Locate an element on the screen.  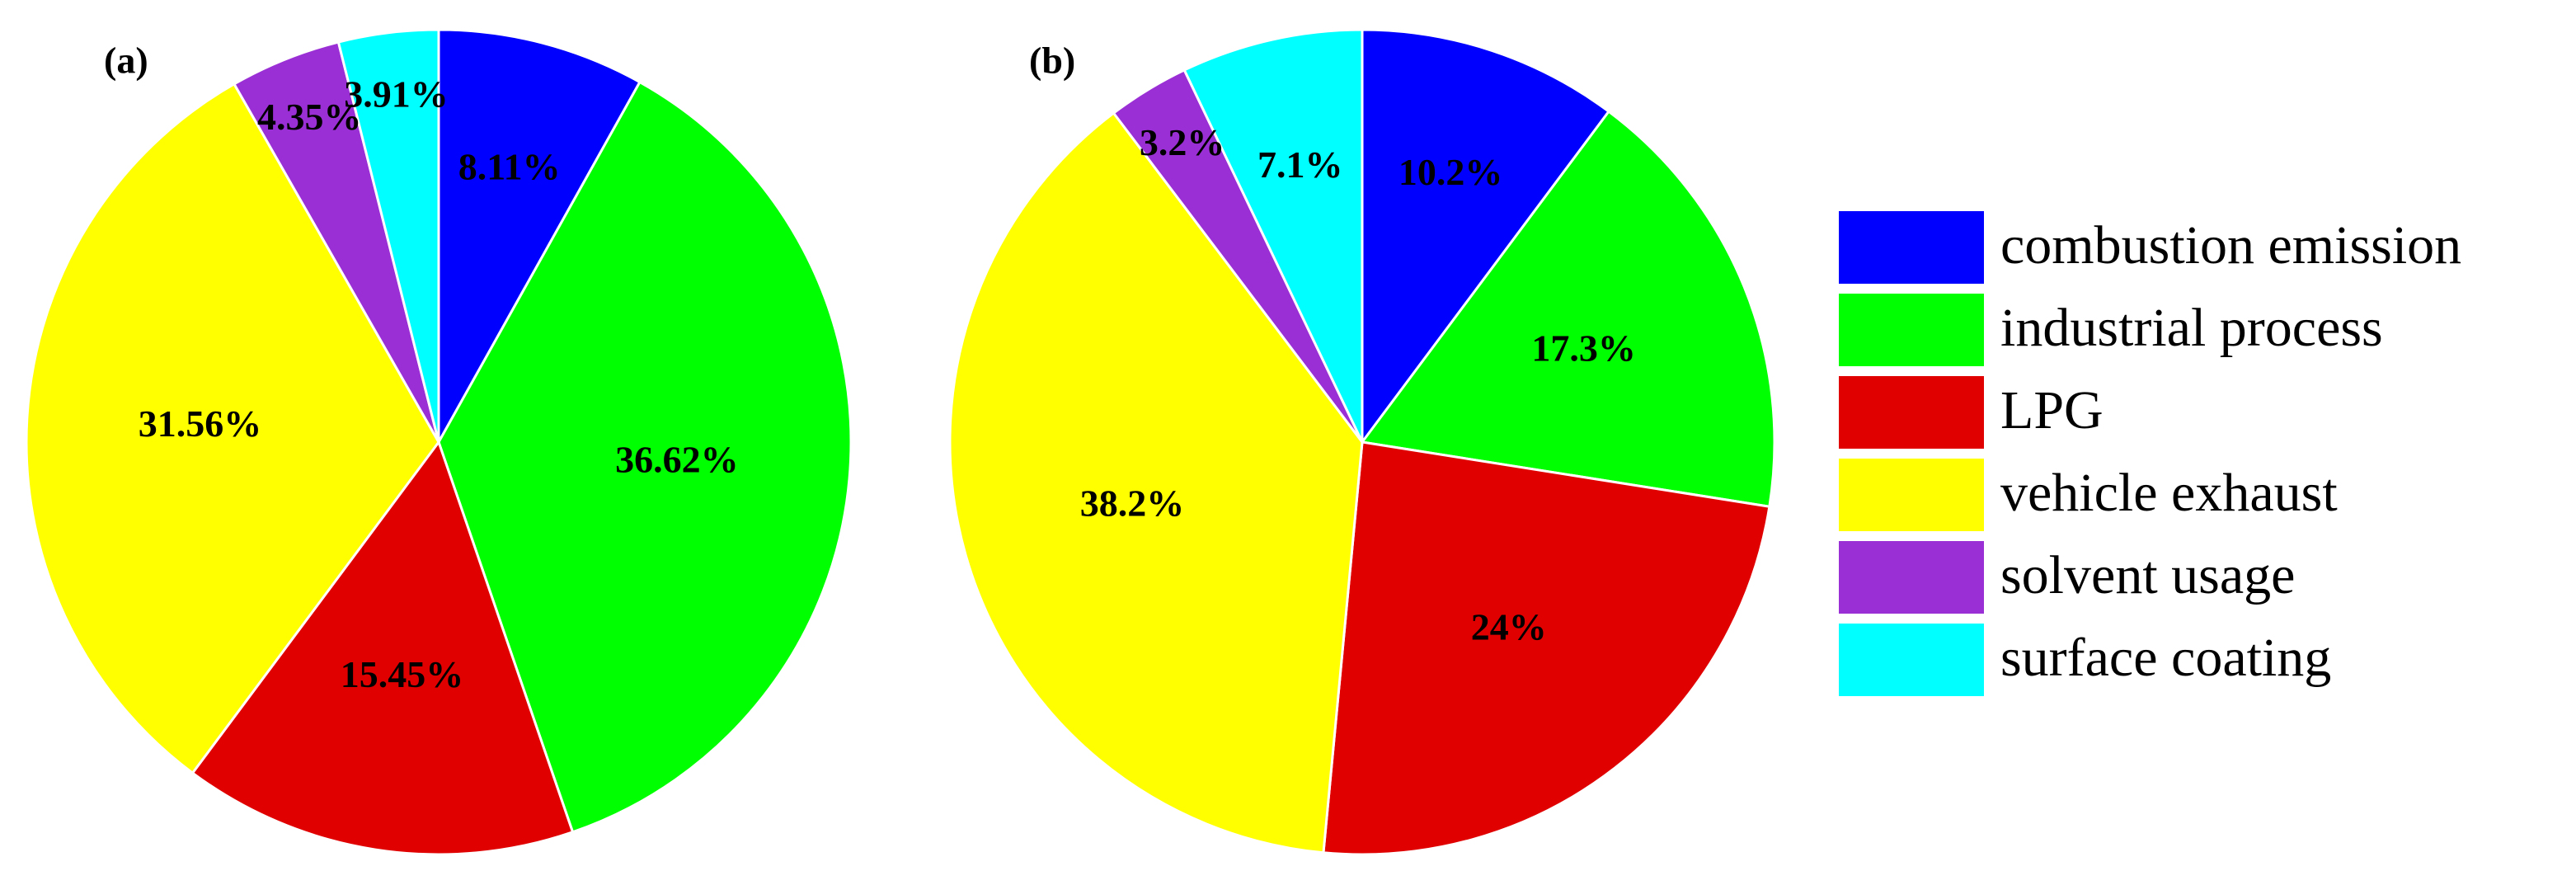
data-label: 15.45% is located at coordinates (402, 674).